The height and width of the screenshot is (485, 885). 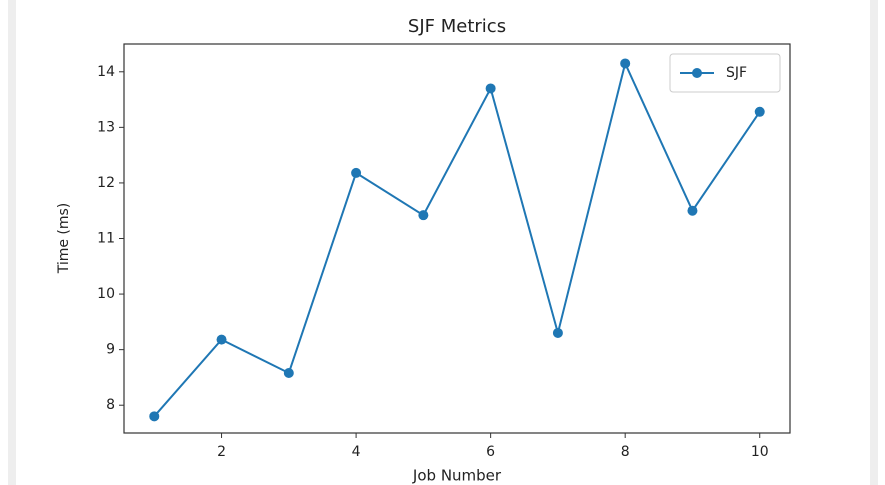 I want to click on x-tick-label: 2, so click(x=221, y=452).